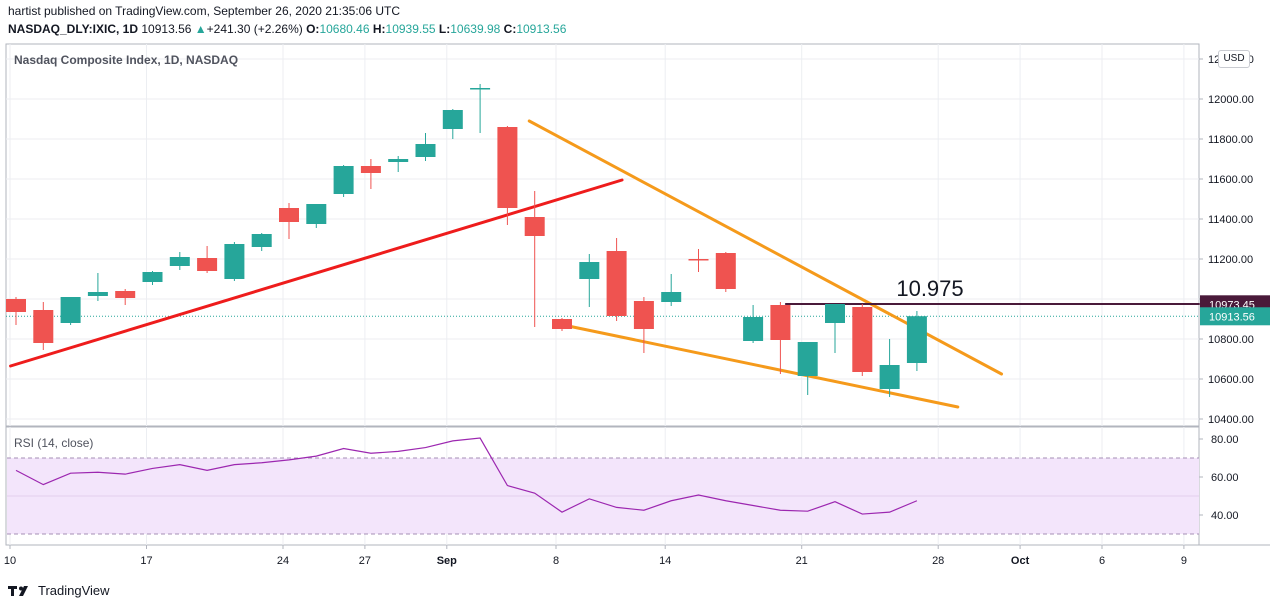 The width and height of the screenshot is (1274, 610). Describe the element at coordinates (1230, 260) in the screenshot. I see `price-axis-label: 11200.00` at that location.